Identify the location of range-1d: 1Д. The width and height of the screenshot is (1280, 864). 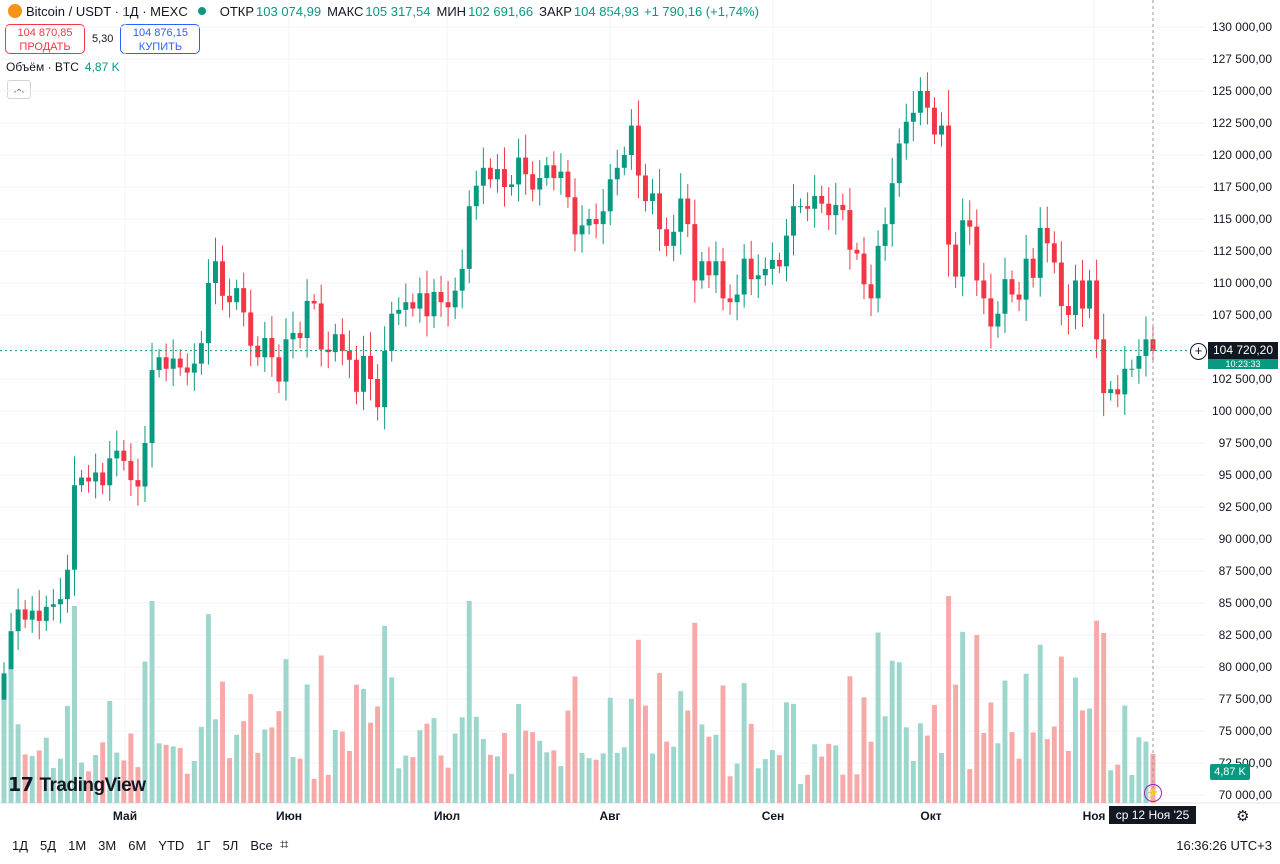
(20, 845).